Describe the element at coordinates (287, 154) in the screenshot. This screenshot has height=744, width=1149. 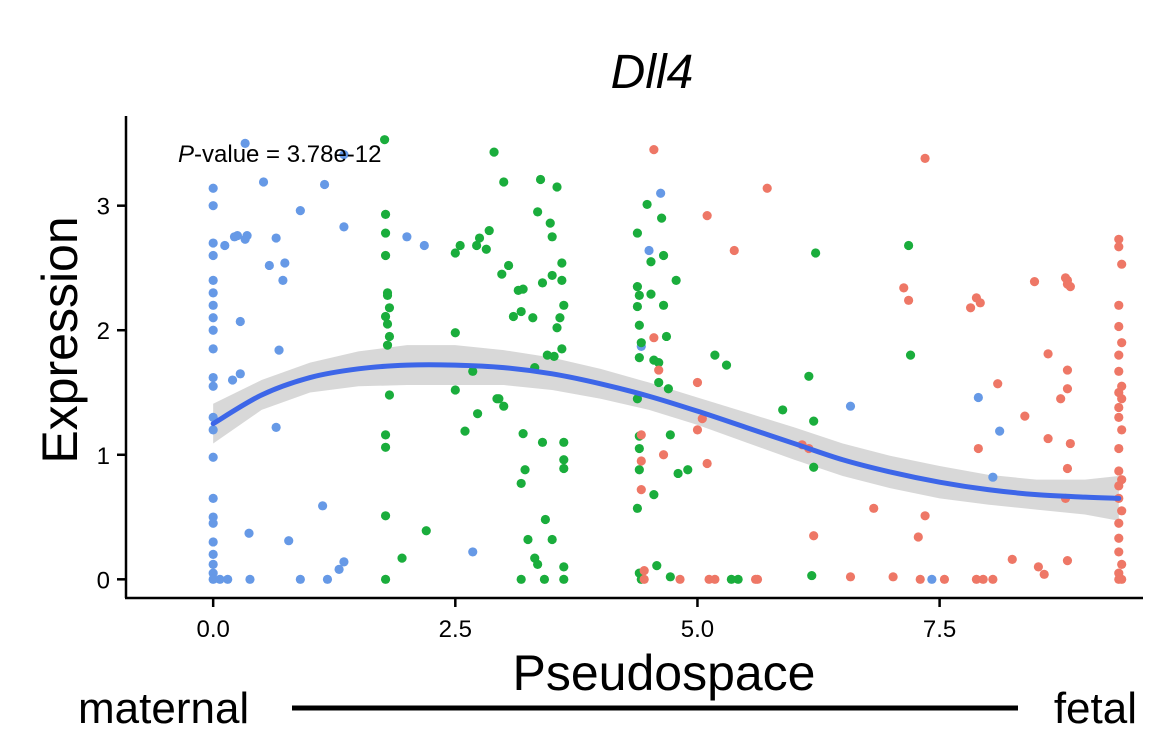
I see `p-value-text: -value = 3.78e-12` at that location.